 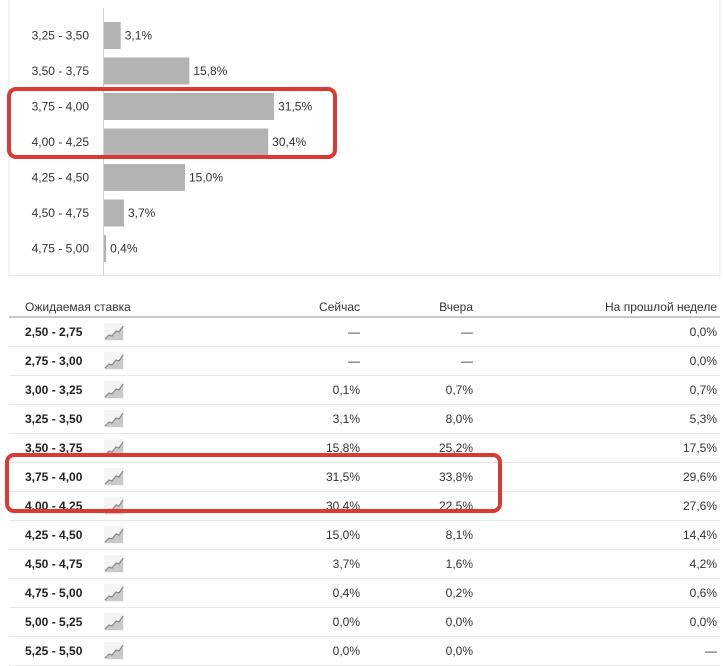 I want to click on row-last-week: 0,7%, so click(x=703, y=390).